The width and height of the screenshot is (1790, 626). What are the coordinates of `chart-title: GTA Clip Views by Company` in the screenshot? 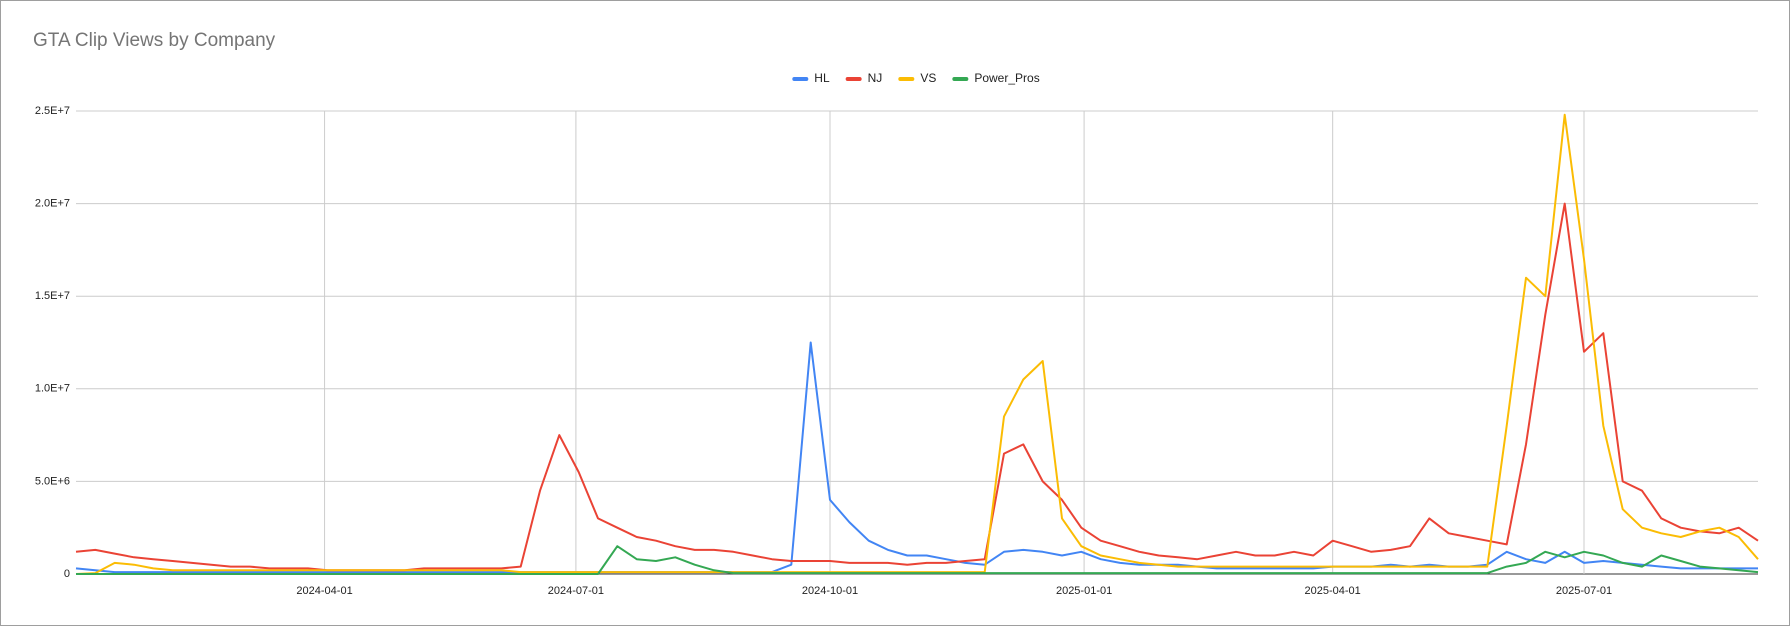 It's located at (154, 40).